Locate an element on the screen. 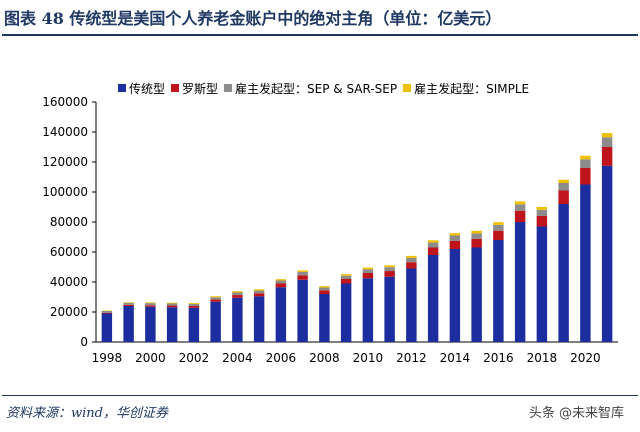 The height and width of the screenshot is (432, 640). legend-item-traditional: 传统型 is located at coordinates (141, 88).